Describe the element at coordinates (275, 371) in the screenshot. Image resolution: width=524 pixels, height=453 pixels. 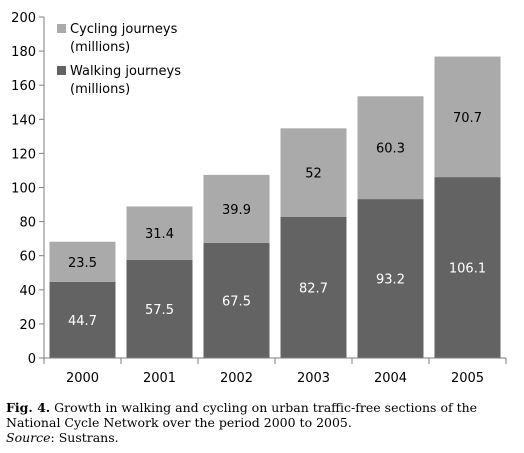
I see `x-axis: 2000 2001 2002 2003 2004 2005` at that location.